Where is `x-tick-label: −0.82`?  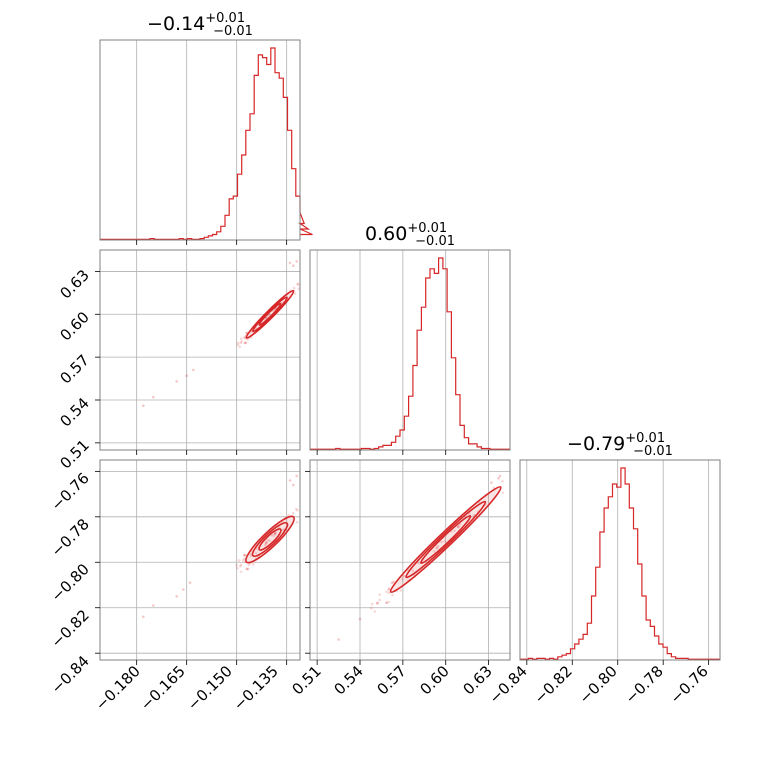 x-tick-label: −0.82 is located at coordinates (553, 684).